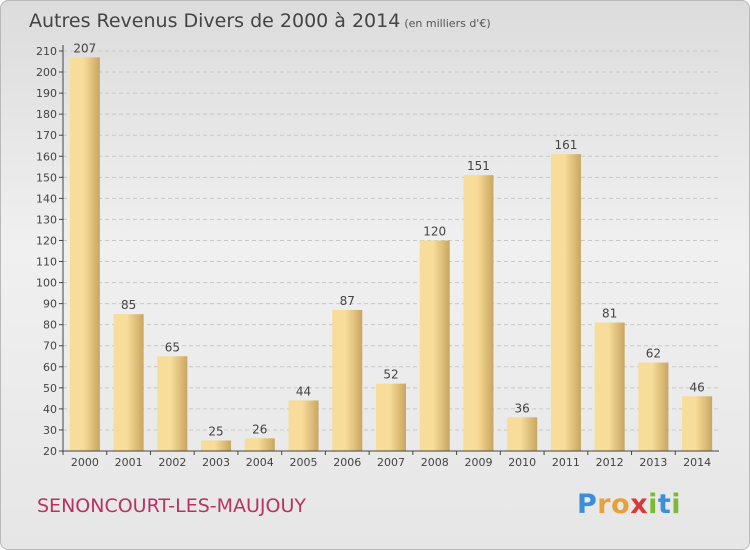 Image resolution: width=750 pixels, height=550 pixels. What do you see at coordinates (391, 462) in the screenshot?
I see `x-tick-label: 2007` at bounding box center [391, 462].